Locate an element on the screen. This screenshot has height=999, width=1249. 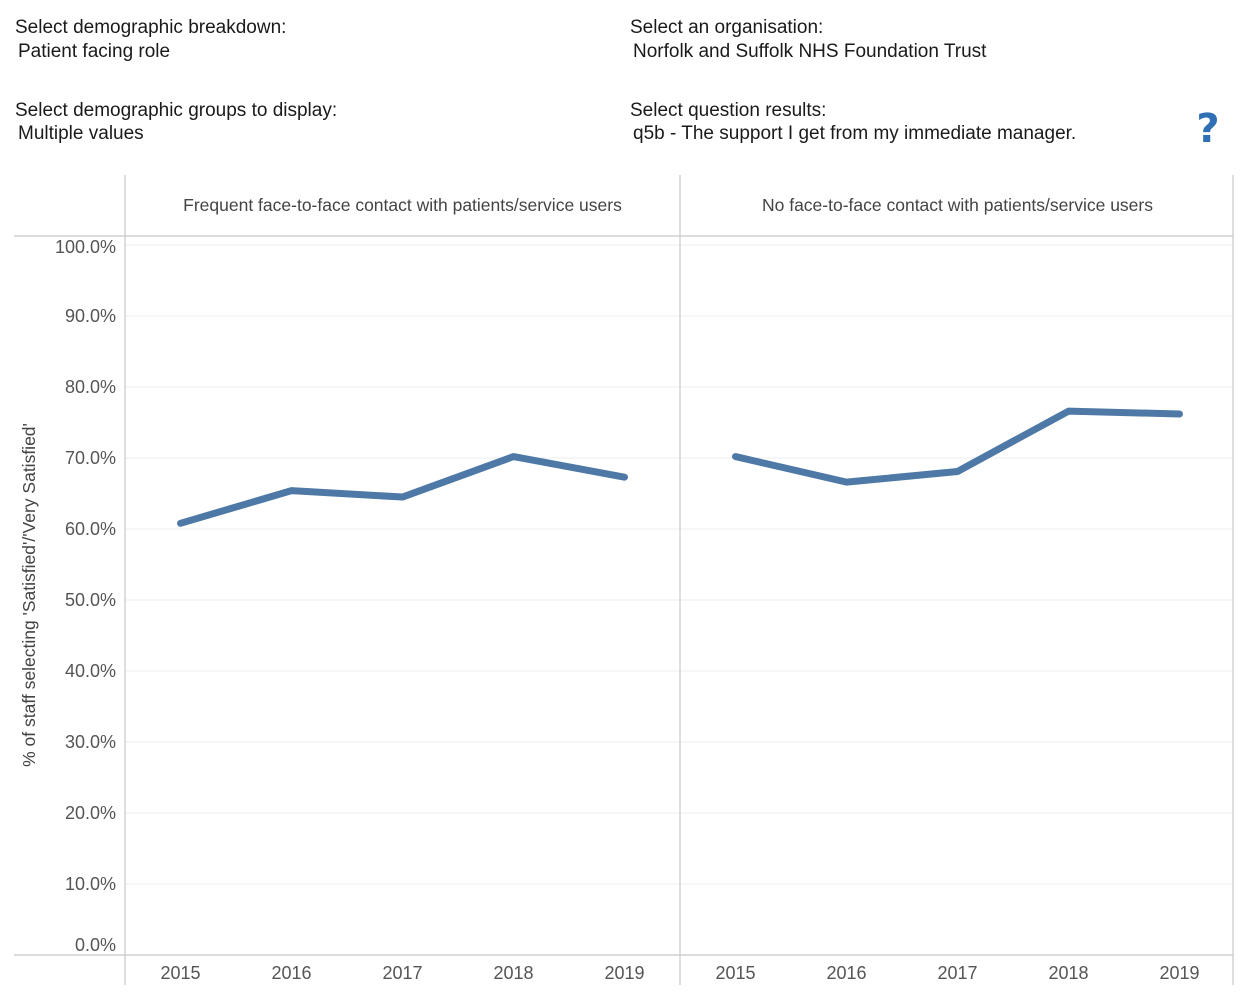
question-mark-icon: ? is located at coordinates (1208, 129).